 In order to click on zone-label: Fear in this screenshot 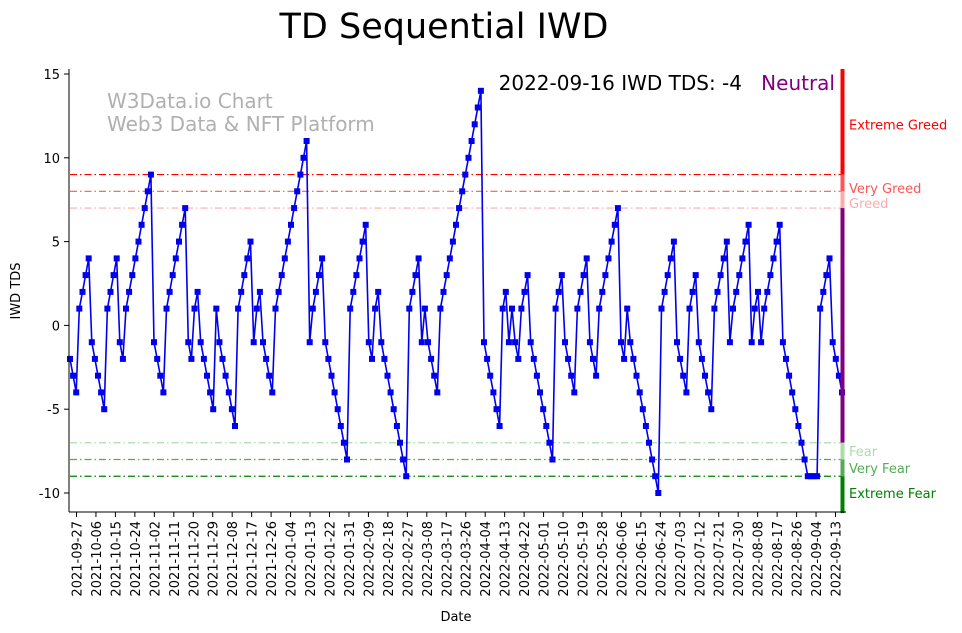, I will do `click(863, 452)`.